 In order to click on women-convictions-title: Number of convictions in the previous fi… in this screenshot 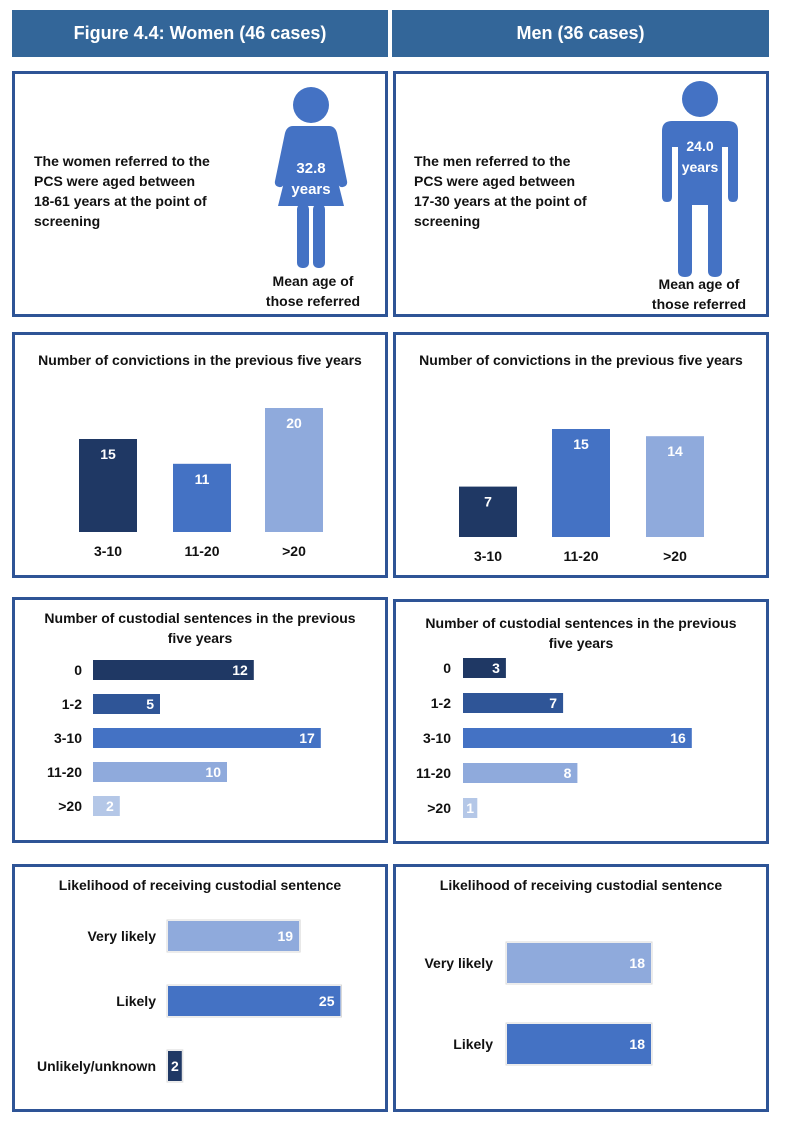, I will do `click(200, 360)`.